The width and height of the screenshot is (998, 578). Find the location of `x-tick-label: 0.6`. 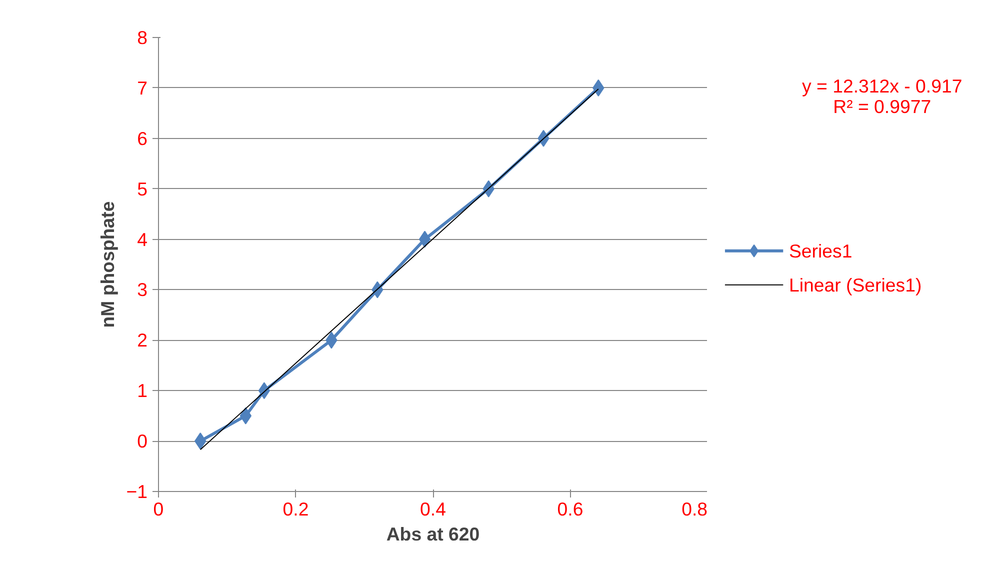

x-tick-label: 0.6 is located at coordinates (570, 509).